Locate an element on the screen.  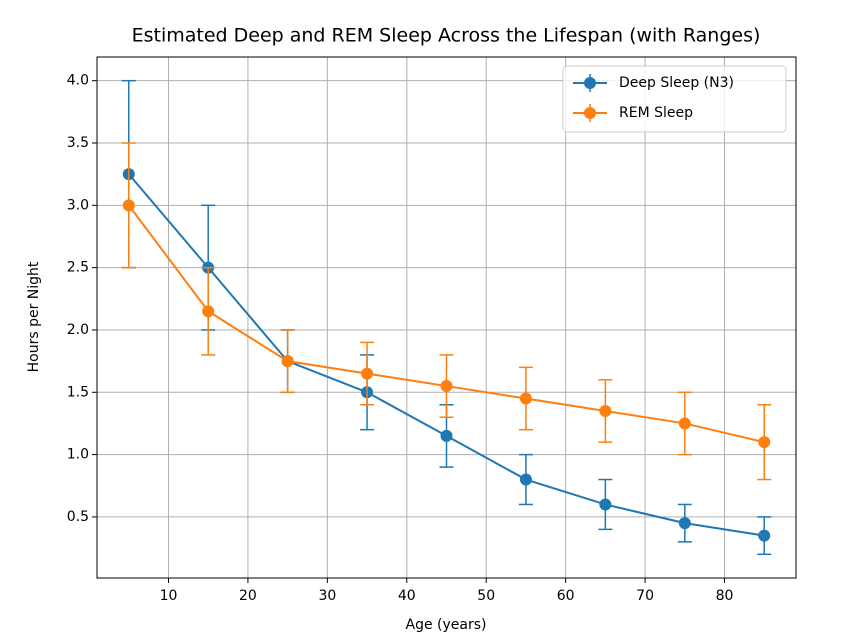
x-axis-label: Age (years) is located at coordinates (446, 625).